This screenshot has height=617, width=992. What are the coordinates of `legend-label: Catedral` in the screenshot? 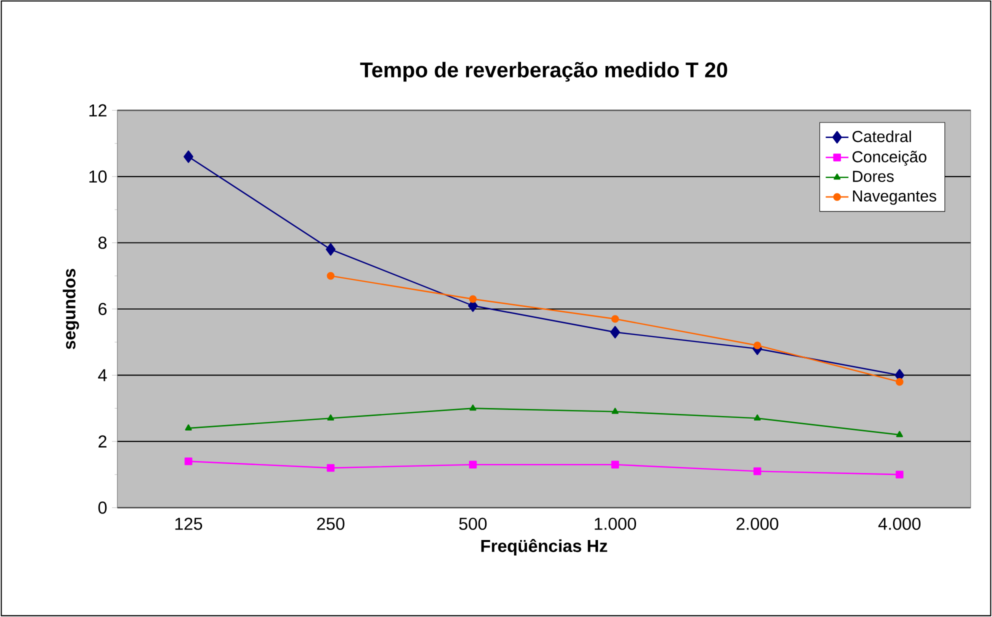 It's located at (881, 136).